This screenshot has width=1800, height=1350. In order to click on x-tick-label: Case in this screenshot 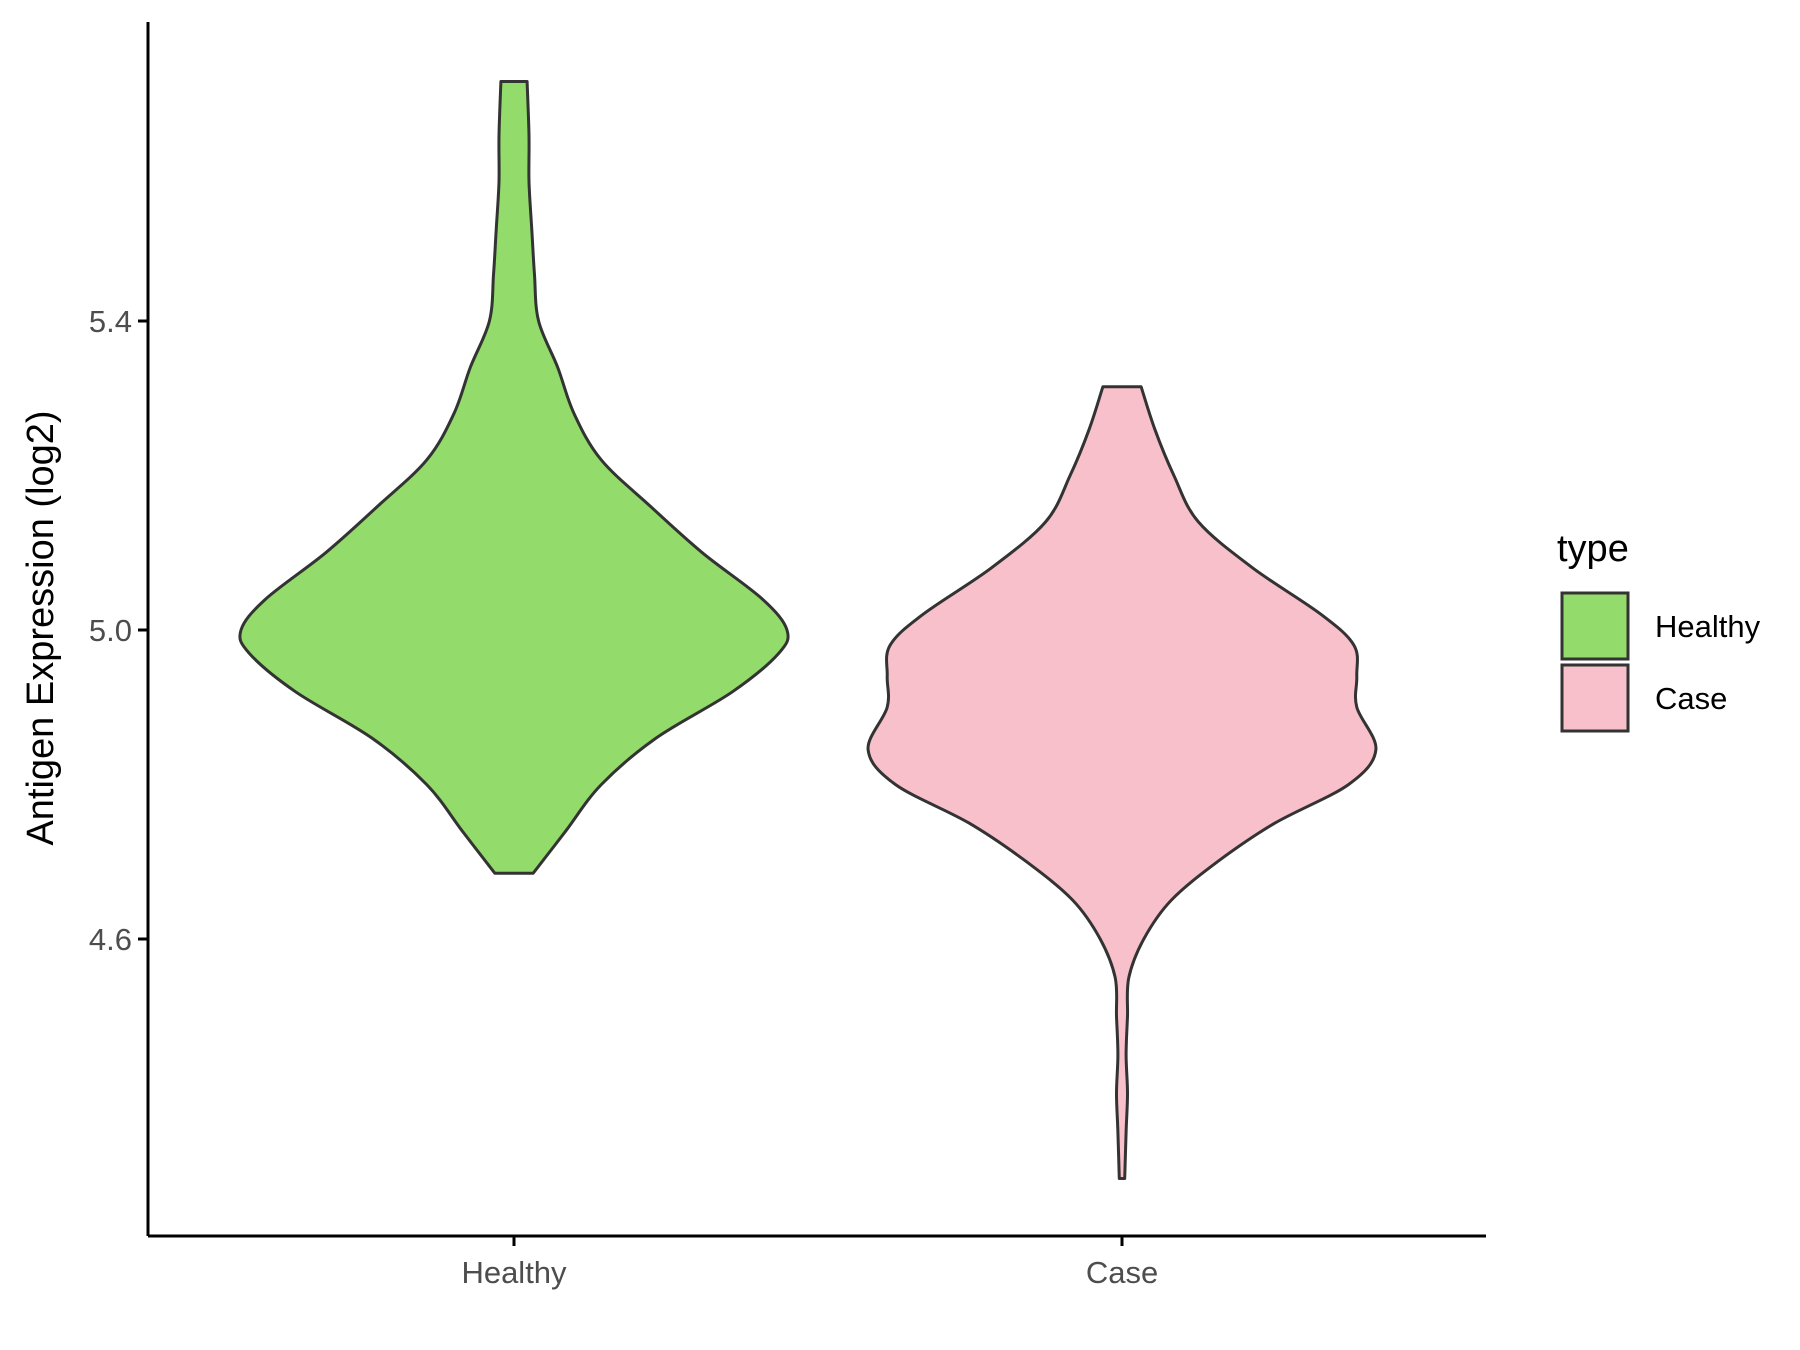, I will do `click(1122, 1272)`.